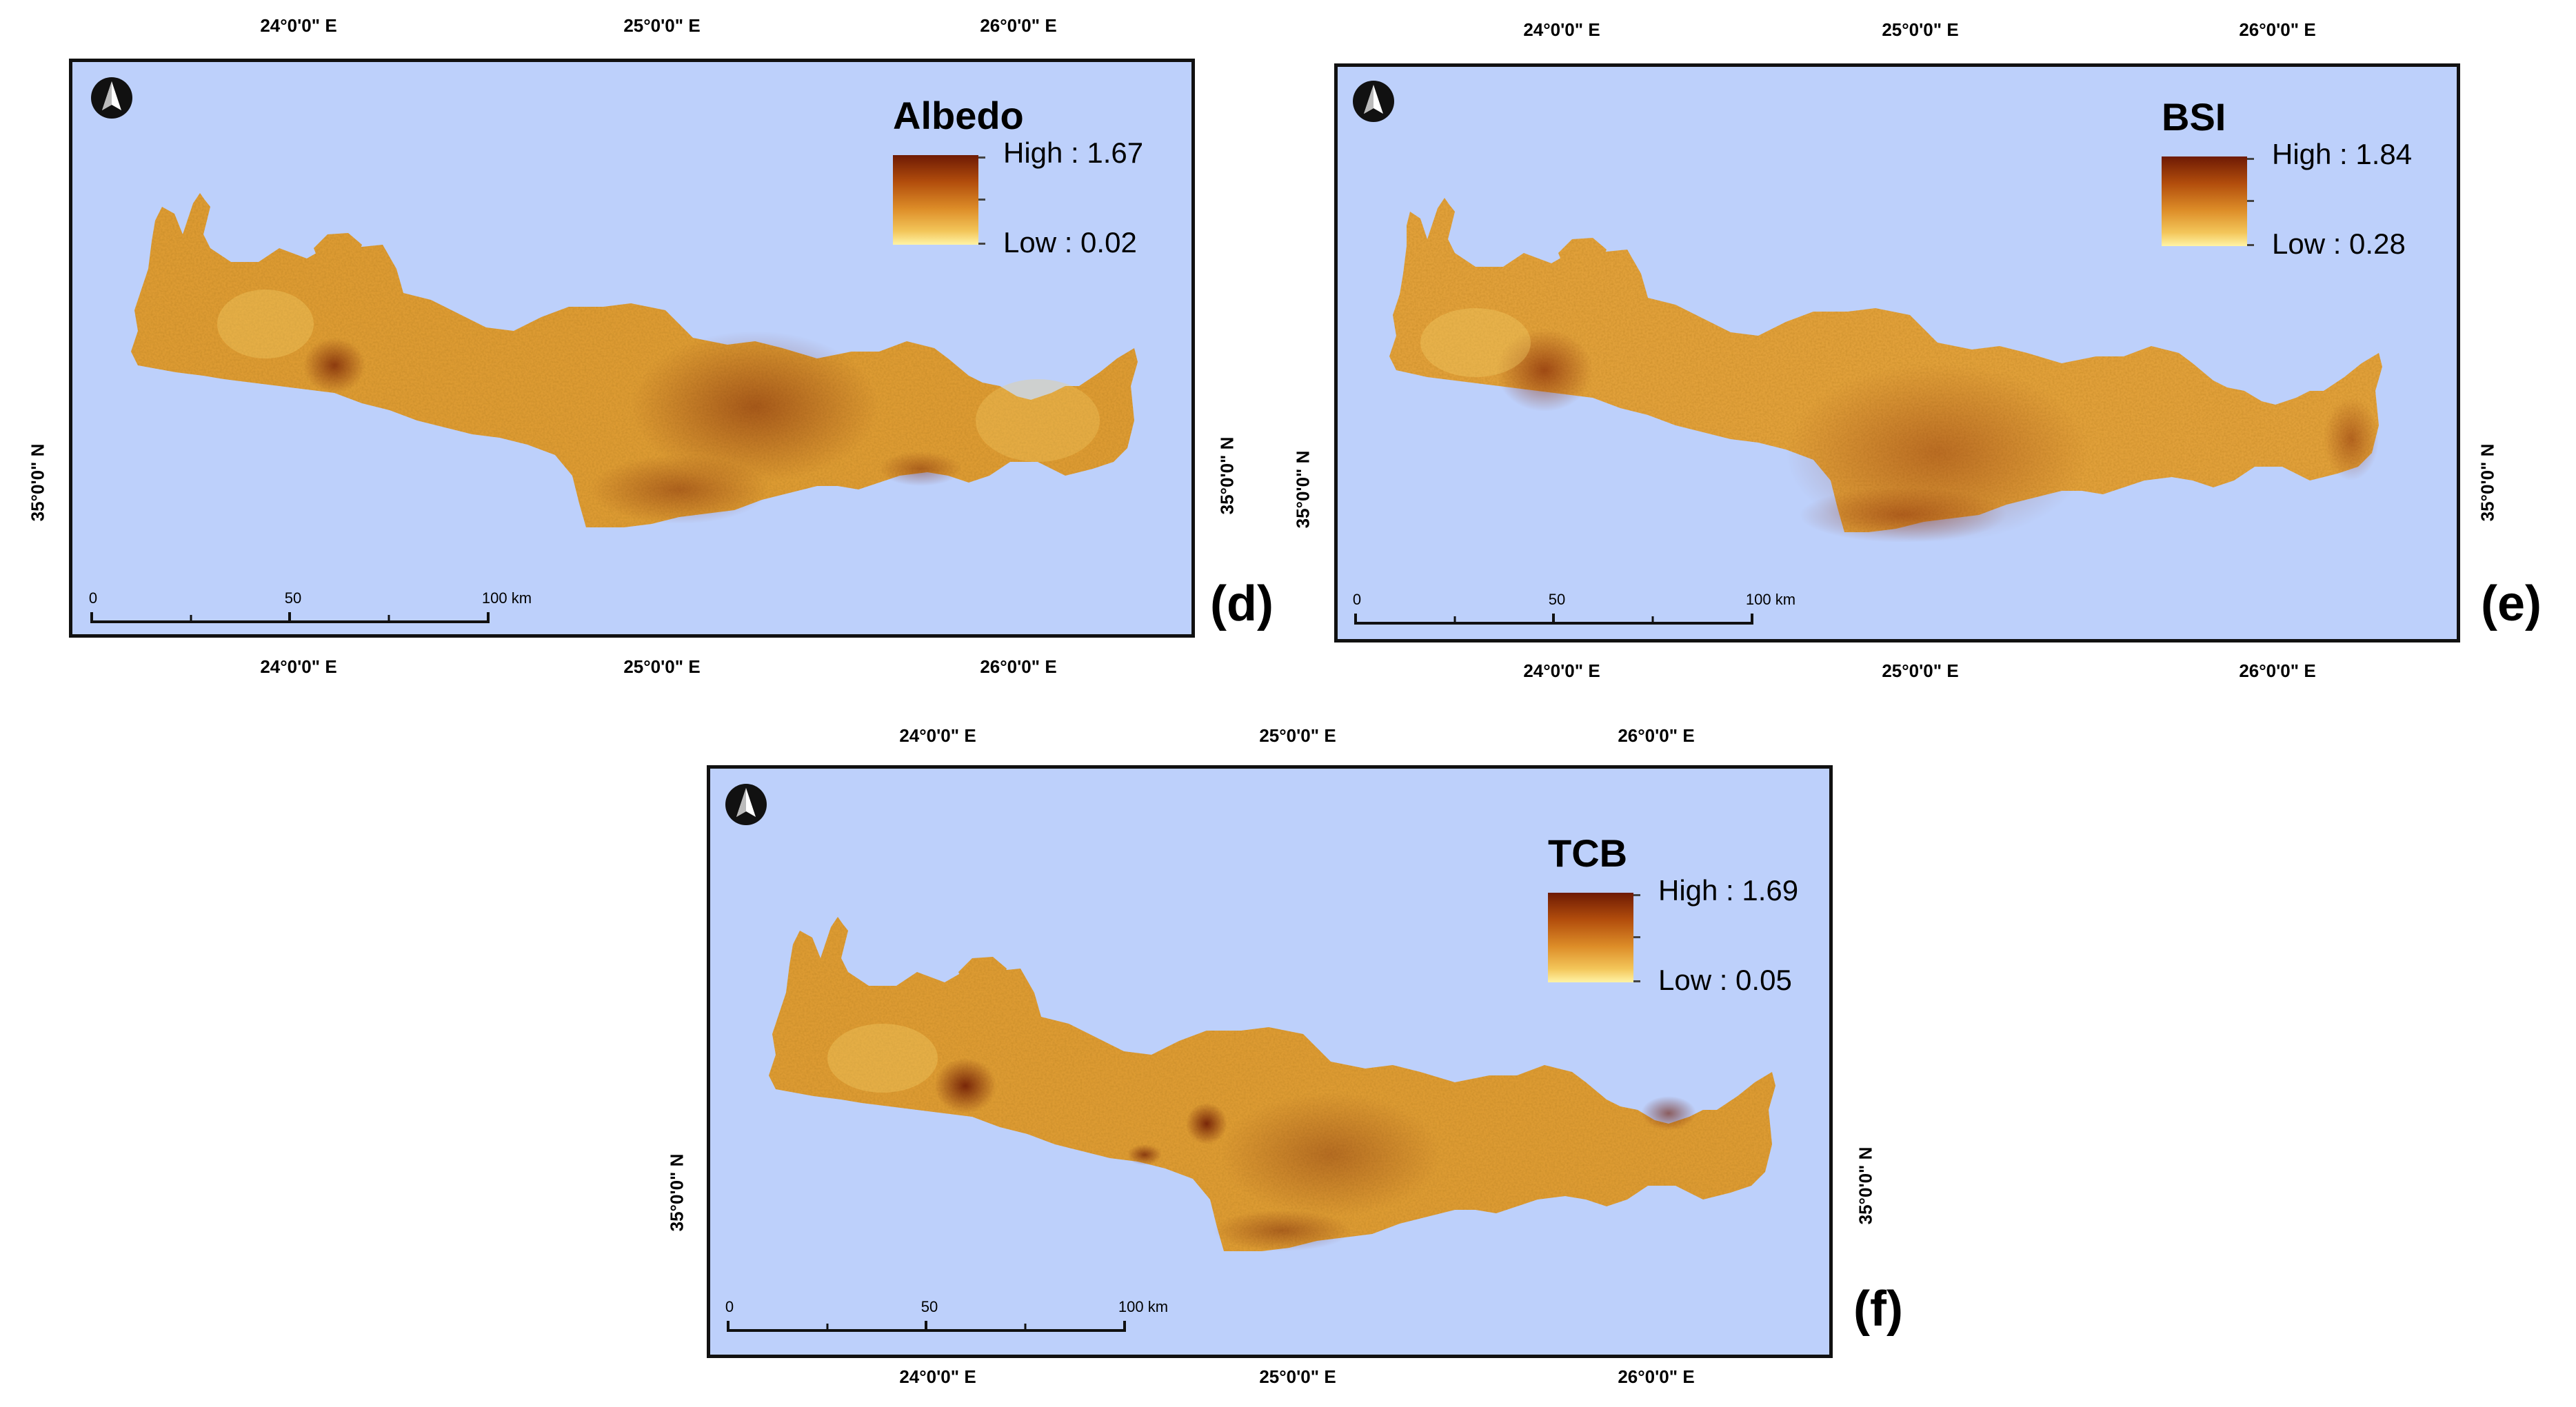  What do you see at coordinates (2511, 603) in the screenshot?
I see `panel-letter: (e)` at bounding box center [2511, 603].